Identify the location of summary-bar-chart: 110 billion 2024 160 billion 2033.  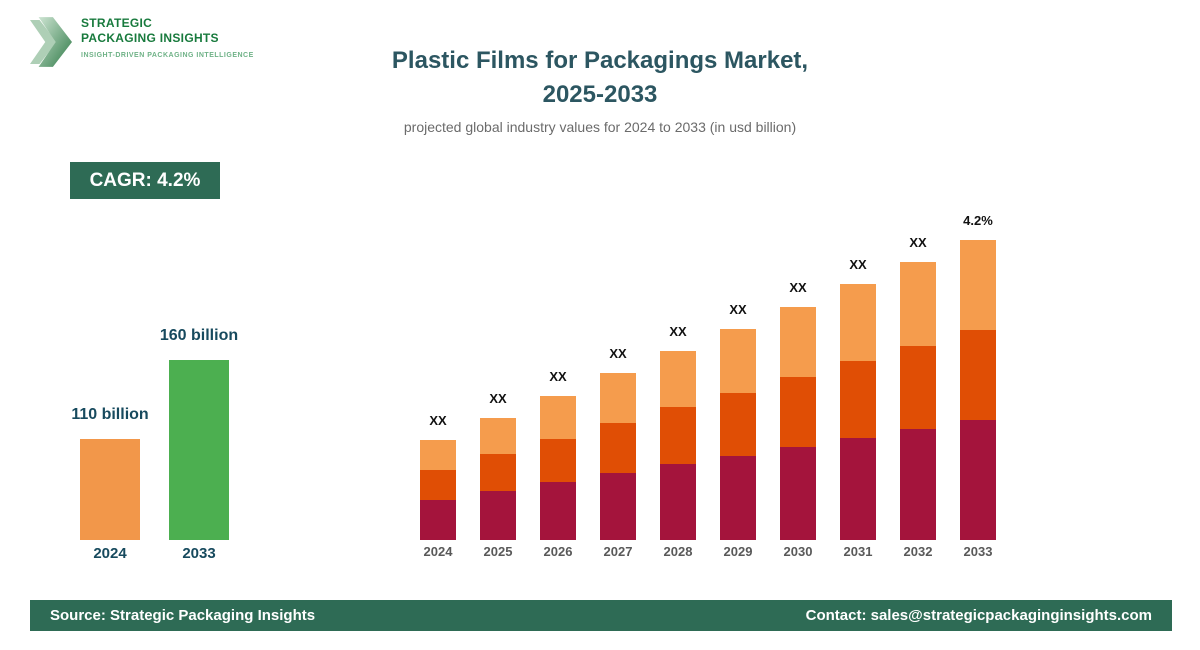
(170, 441).